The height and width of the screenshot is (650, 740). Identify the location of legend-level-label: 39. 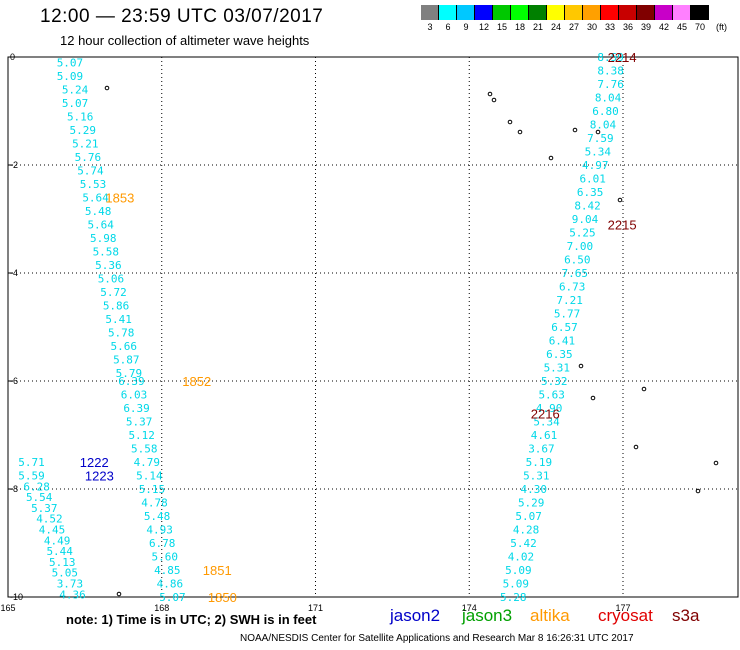
(645, 27).